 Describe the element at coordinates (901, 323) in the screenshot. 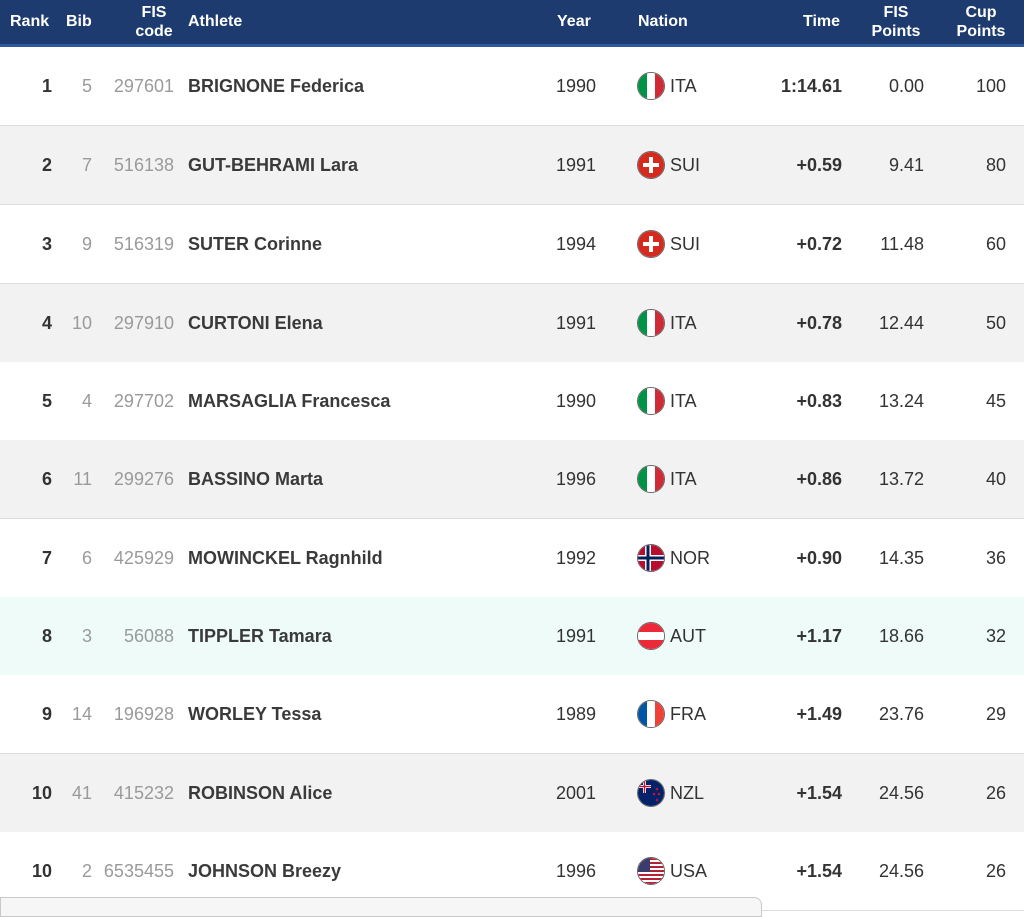

I see `fis-points-cell: 12.44` at that location.